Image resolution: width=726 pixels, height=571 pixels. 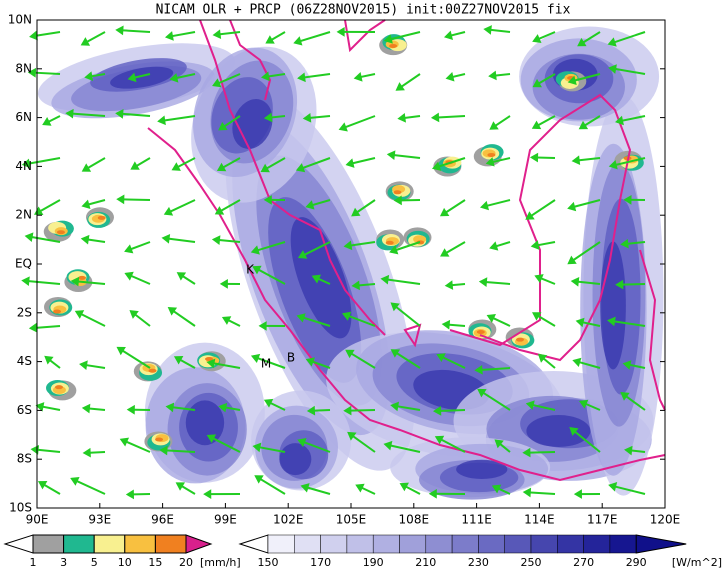 I want to click on olr-label: 230, so click(x=478, y=562).